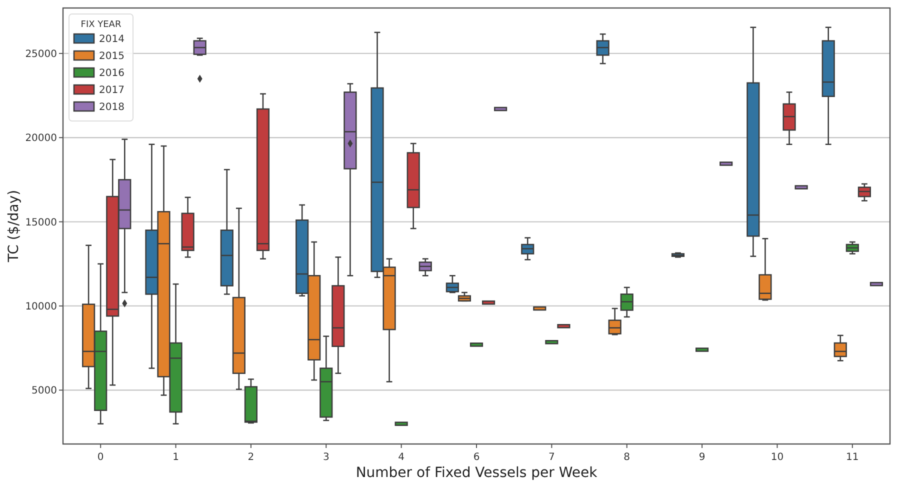  Describe the element at coordinates (852, 457) in the screenshot. I see `x-tick-label: 11` at that location.